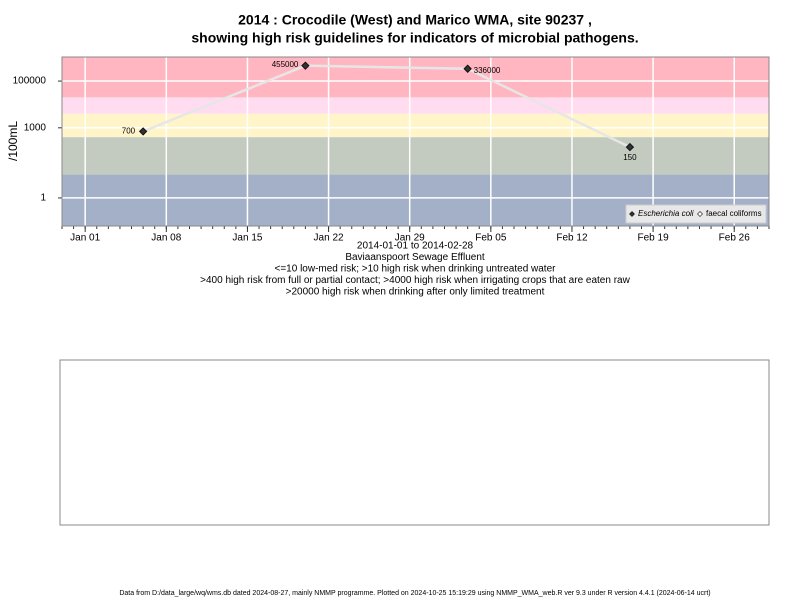 This screenshot has width=800, height=605. I want to click on value-label: 455000, so click(285, 64).